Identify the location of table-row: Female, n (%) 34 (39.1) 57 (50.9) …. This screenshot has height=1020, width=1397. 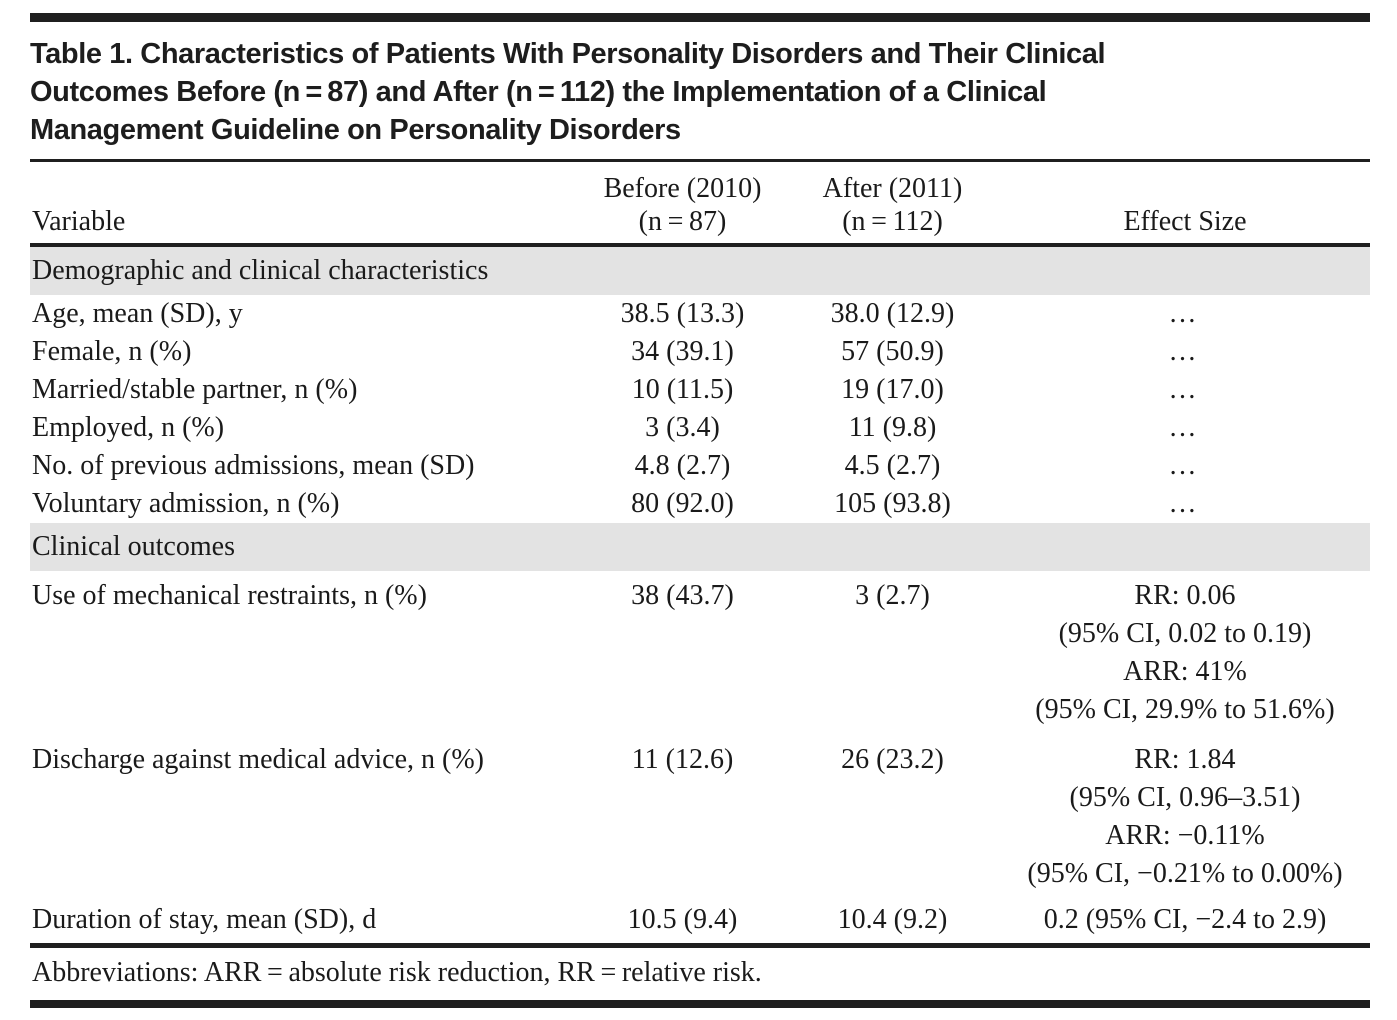
(700, 352).